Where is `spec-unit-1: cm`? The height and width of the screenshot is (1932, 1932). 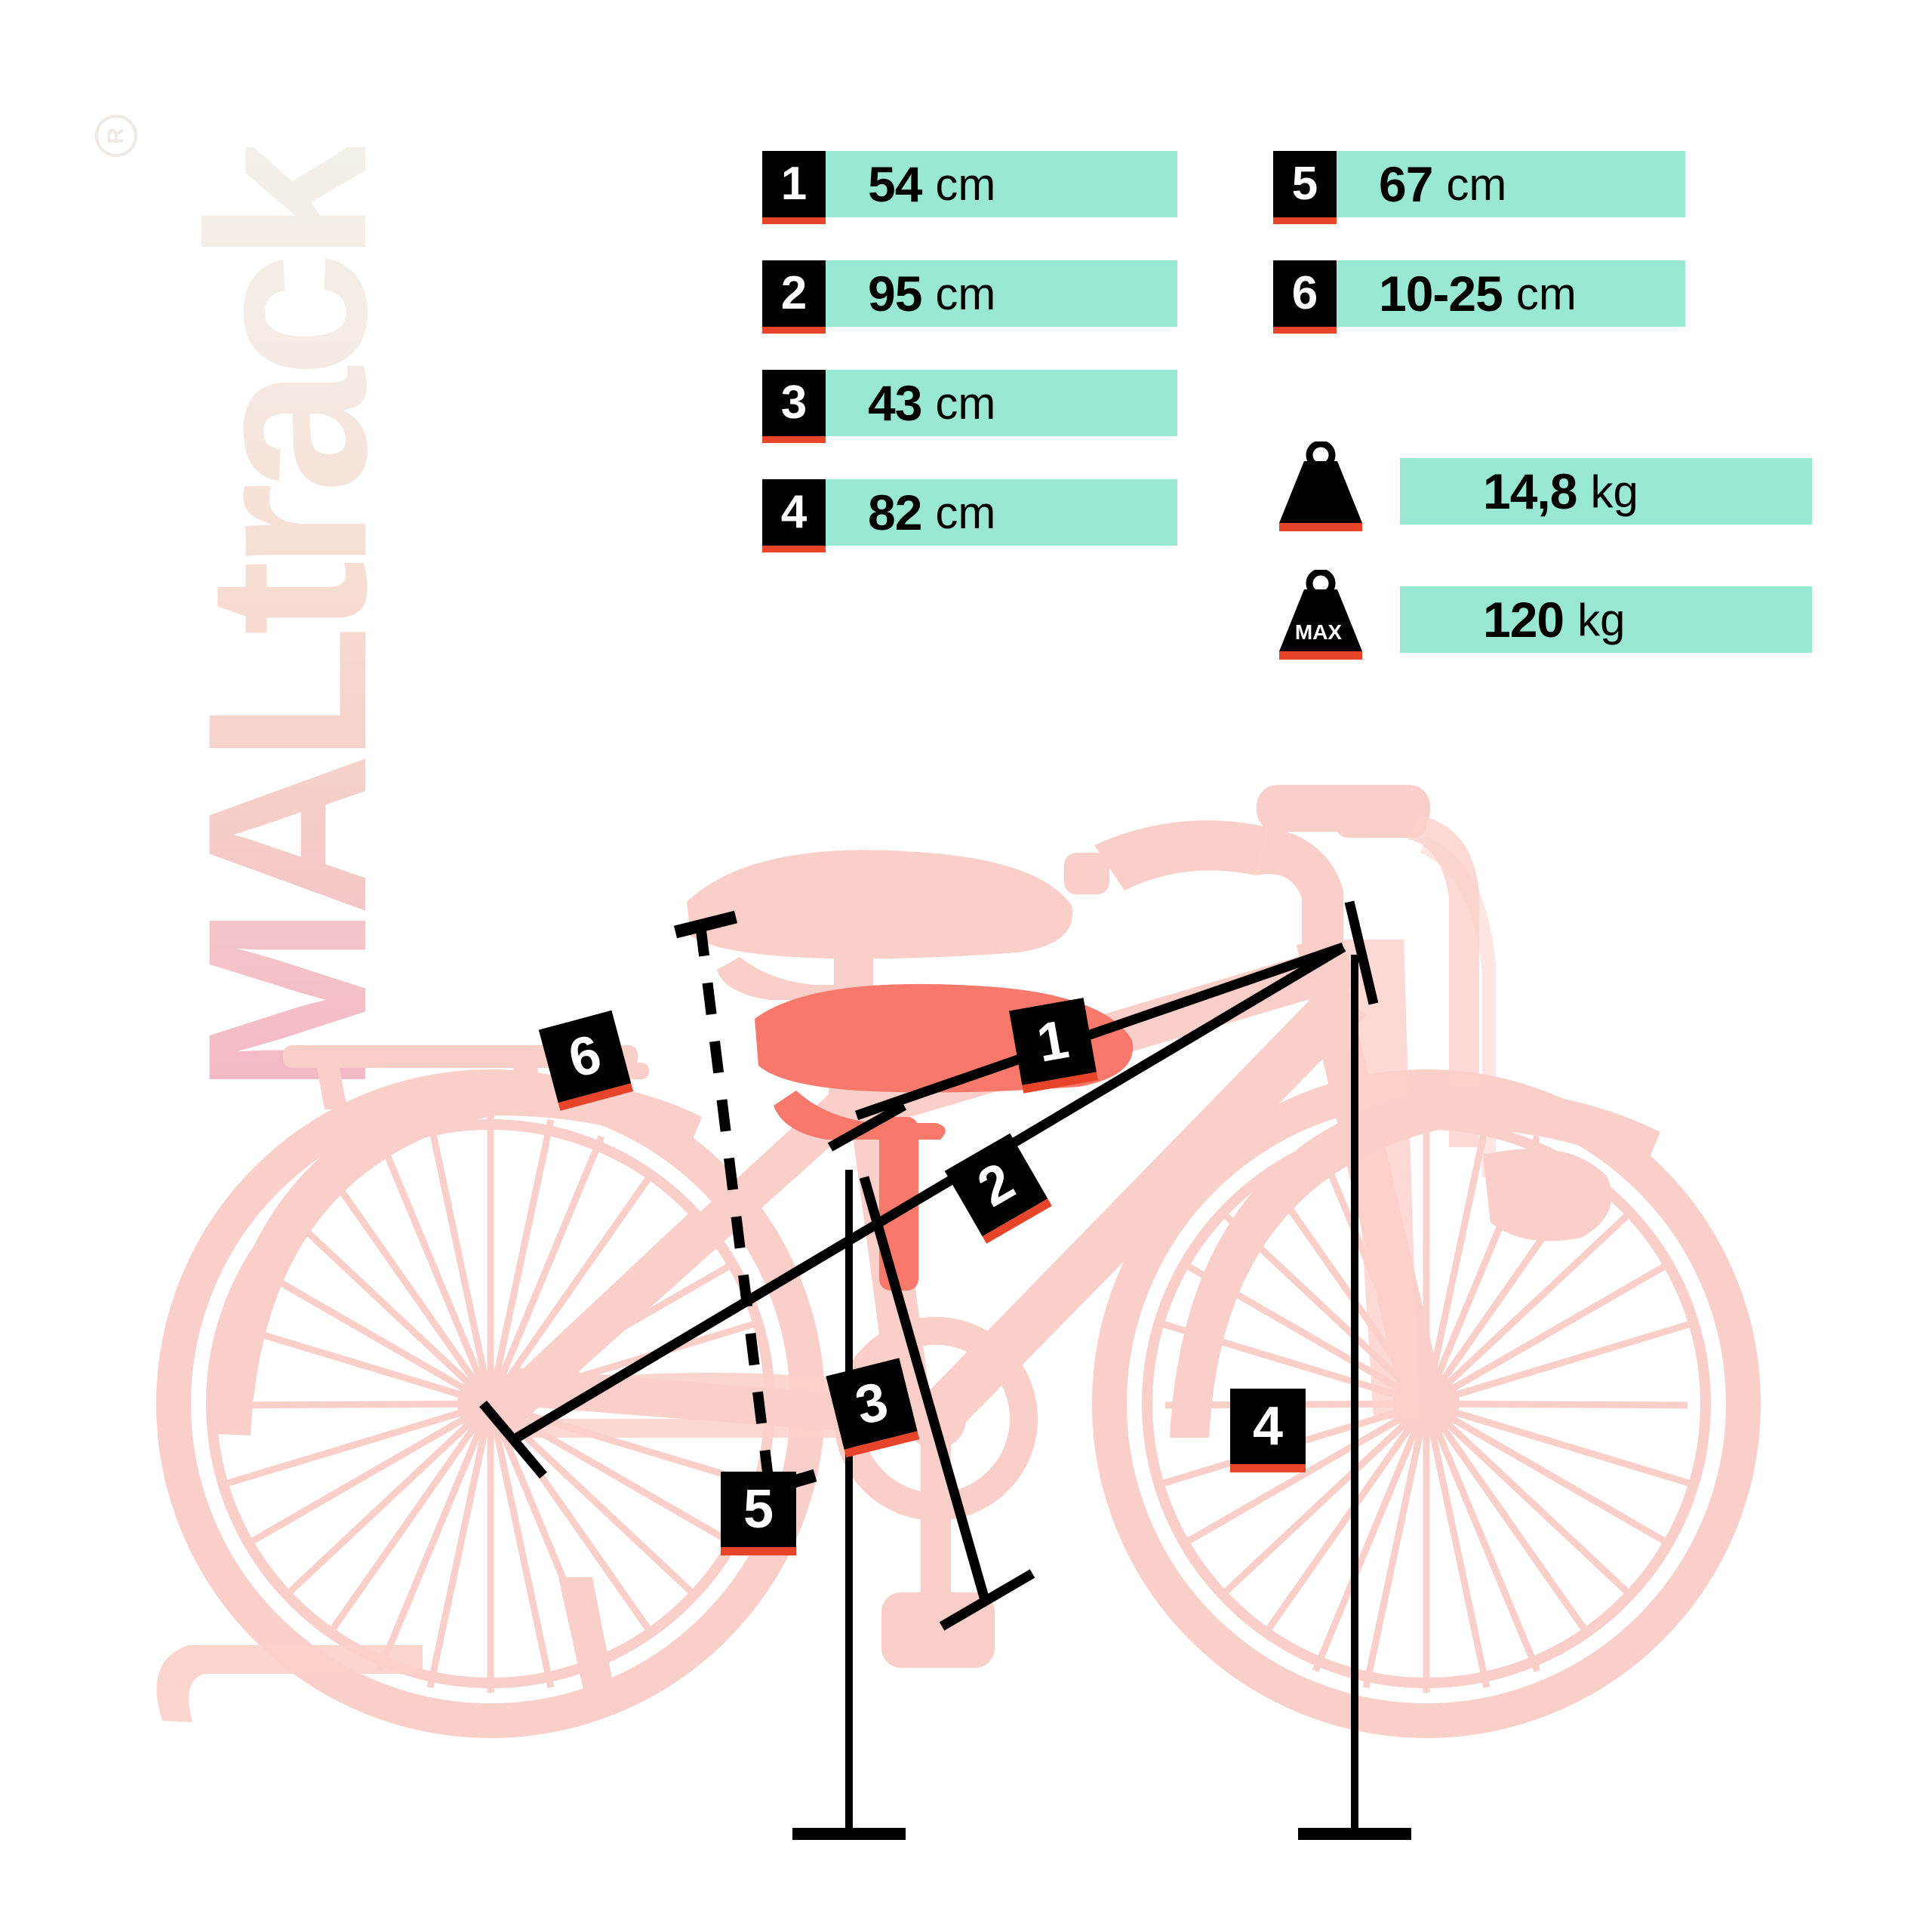
spec-unit-1: cm is located at coordinates (965, 184).